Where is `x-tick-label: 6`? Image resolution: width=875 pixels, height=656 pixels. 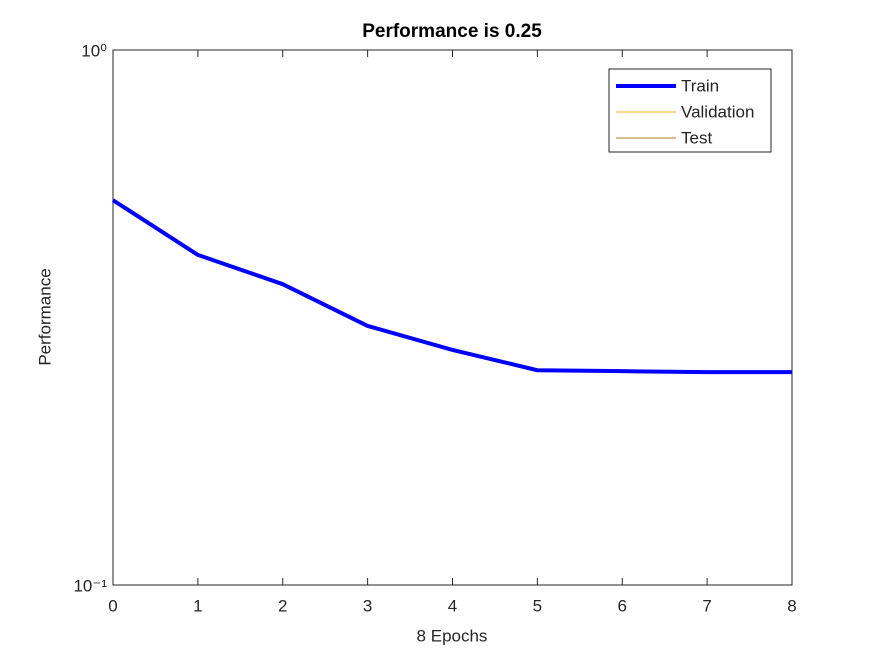
x-tick-label: 6 is located at coordinates (622, 605).